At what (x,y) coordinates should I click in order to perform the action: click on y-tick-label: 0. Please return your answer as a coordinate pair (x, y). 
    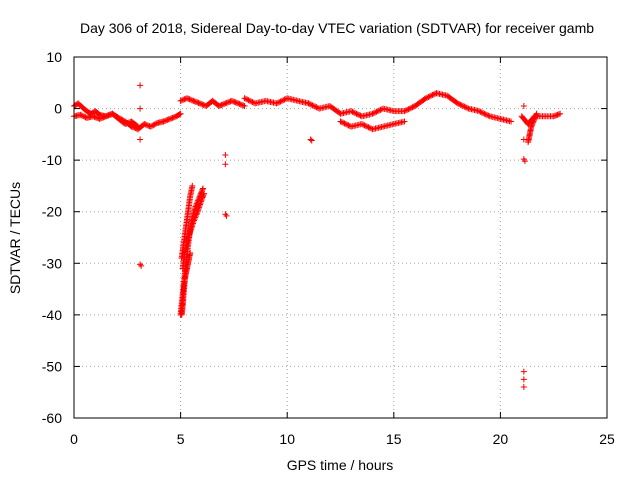
    Looking at the image, I should click on (58, 109).